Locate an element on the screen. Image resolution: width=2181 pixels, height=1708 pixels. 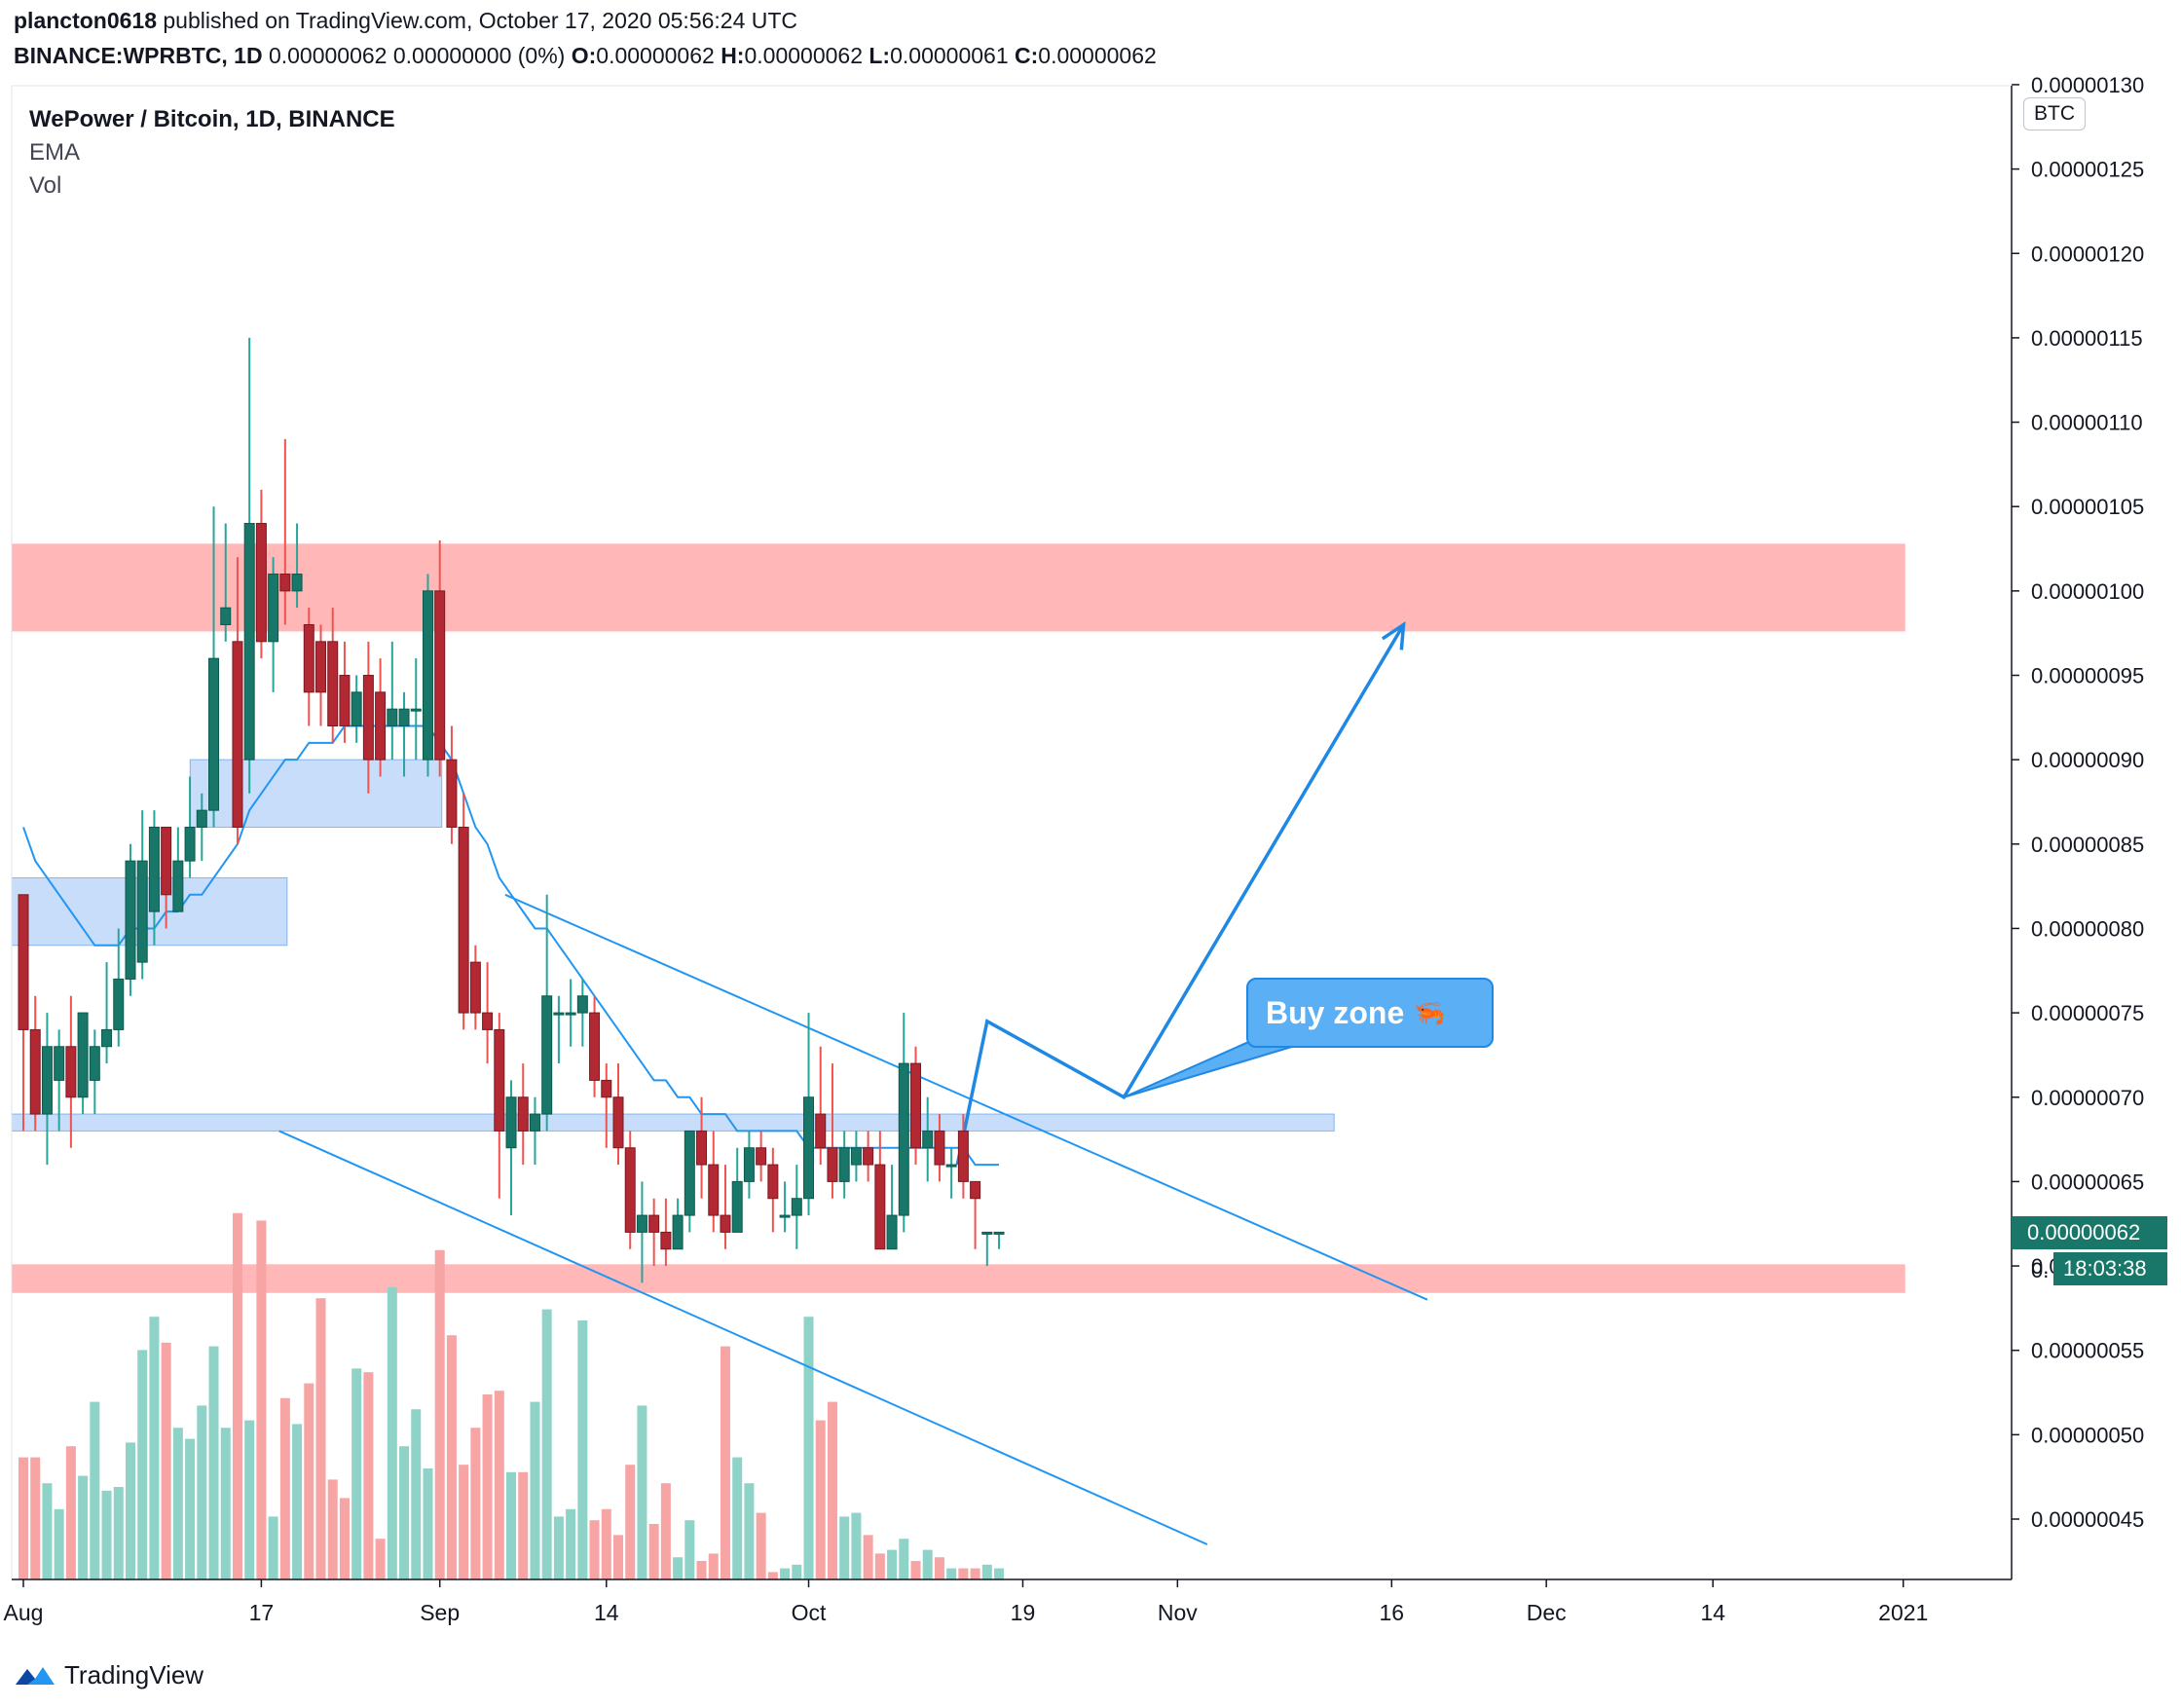
price-tick-label: 0.00000045 is located at coordinates (2087, 1519).